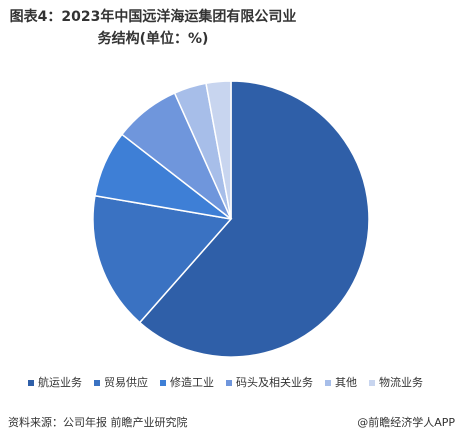 The width and height of the screenshot is (463, 445). I want to click on legend-label: 物流业务, so click(401, 382).